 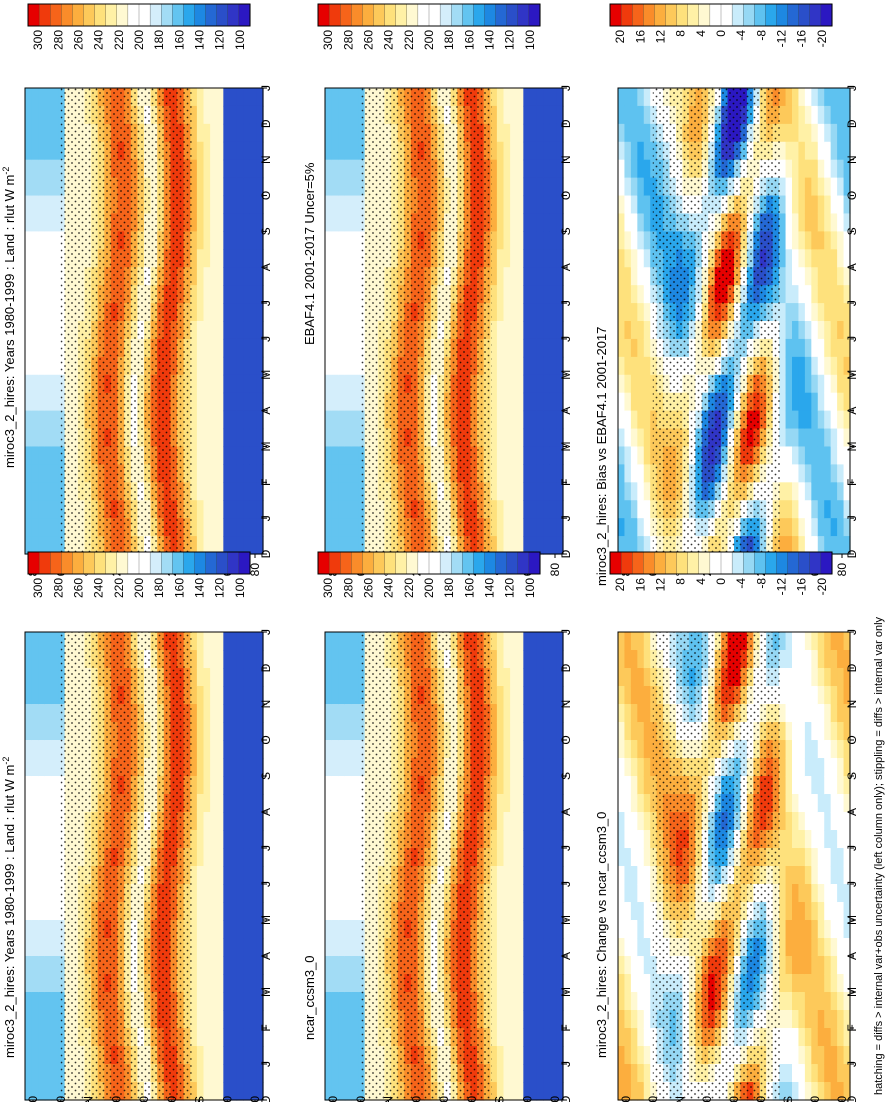 I want to click on month-tick-label: J, so click(x=266, y=1064).